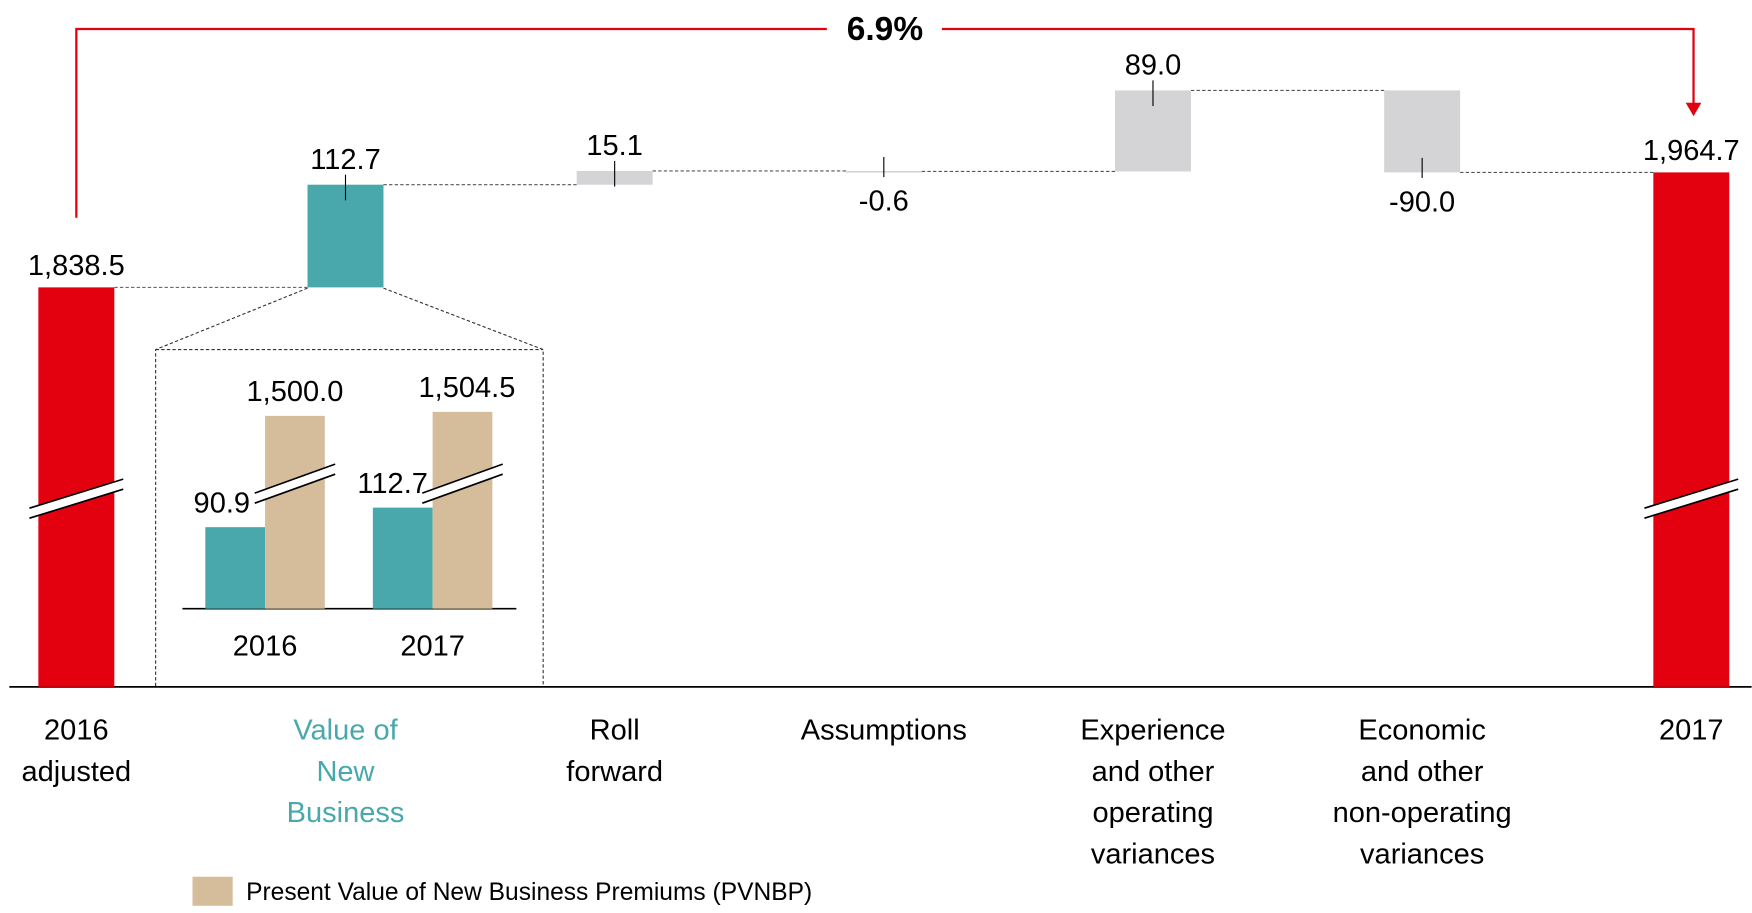  I want to click on x-tick-label: Economic and other non-operating variances, so click(1422, 792).